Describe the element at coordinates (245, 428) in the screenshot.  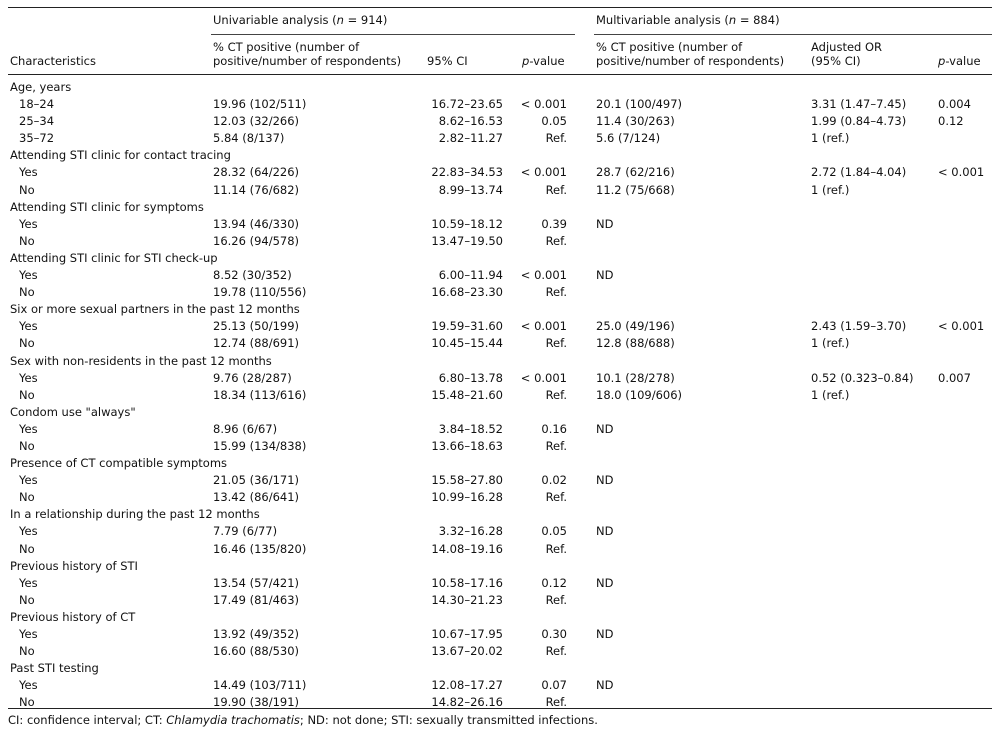
I see `univariable-pct-cell: 8.96 (6/67)` at that location.